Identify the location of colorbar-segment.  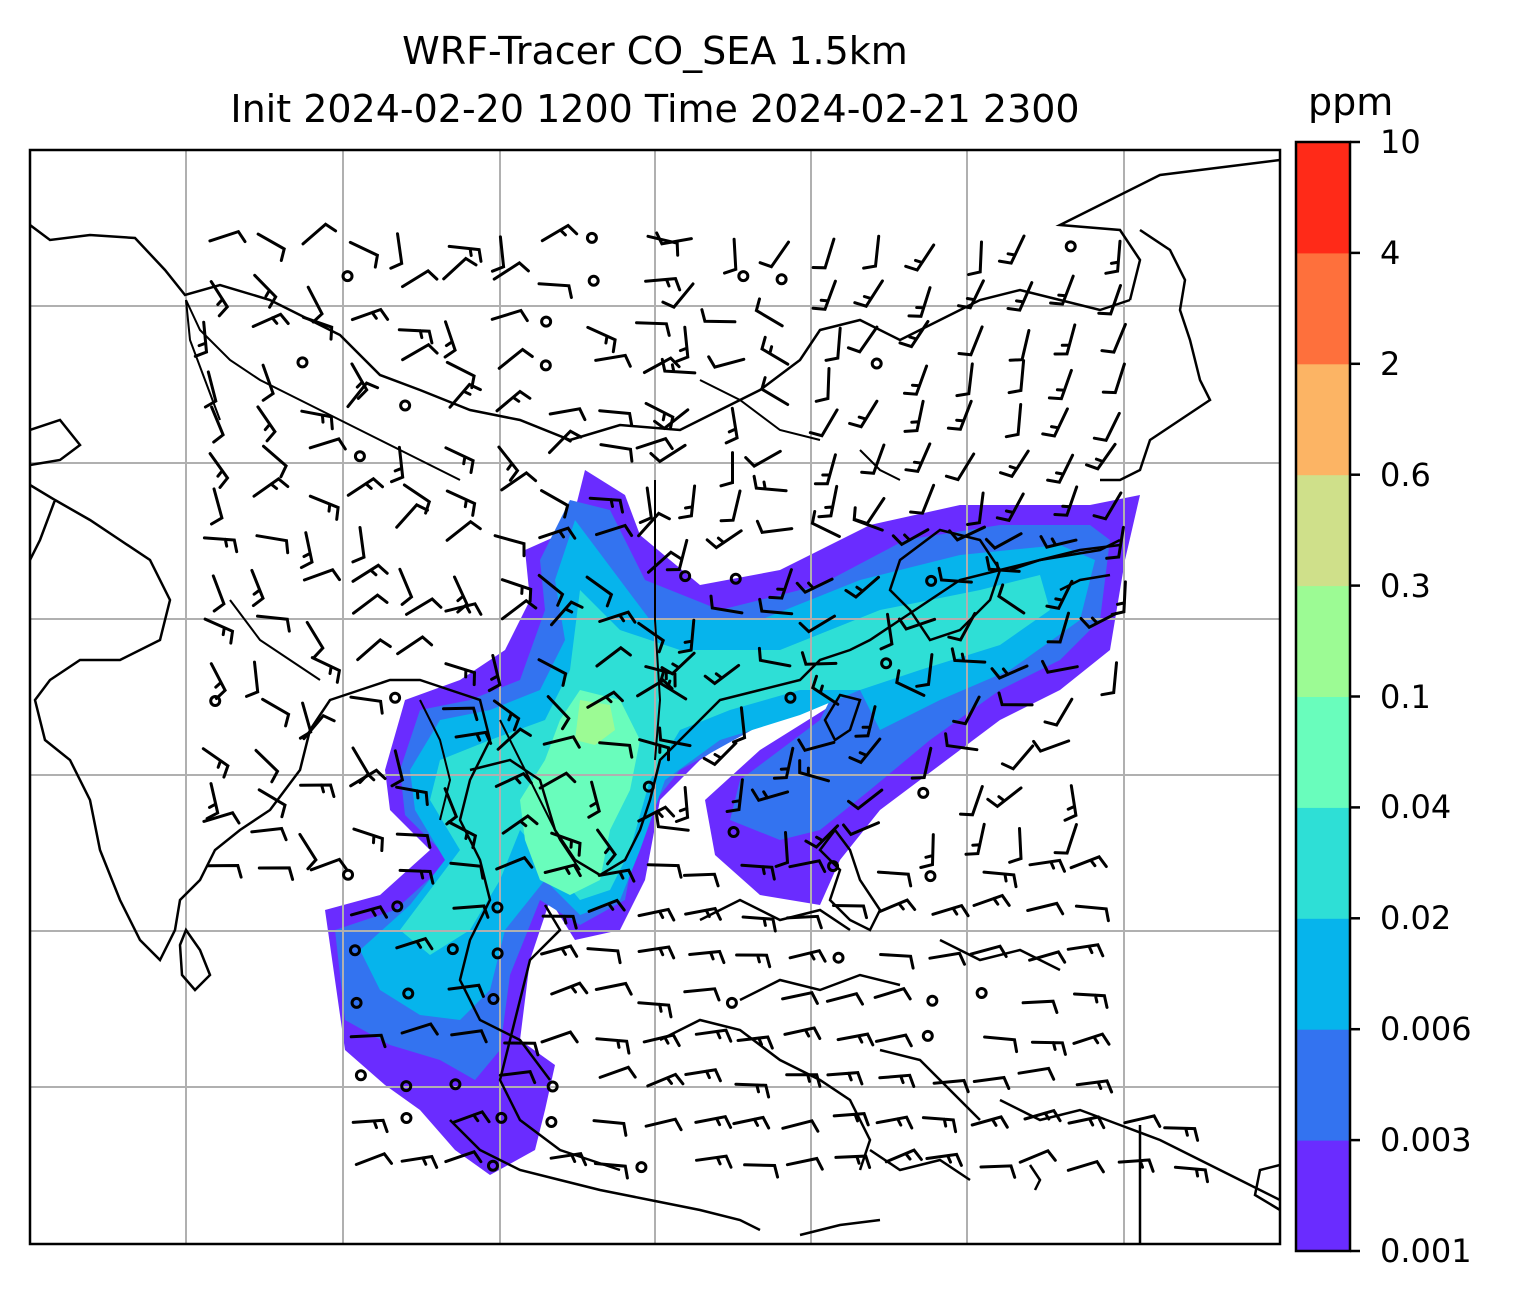
(1323, 1085).